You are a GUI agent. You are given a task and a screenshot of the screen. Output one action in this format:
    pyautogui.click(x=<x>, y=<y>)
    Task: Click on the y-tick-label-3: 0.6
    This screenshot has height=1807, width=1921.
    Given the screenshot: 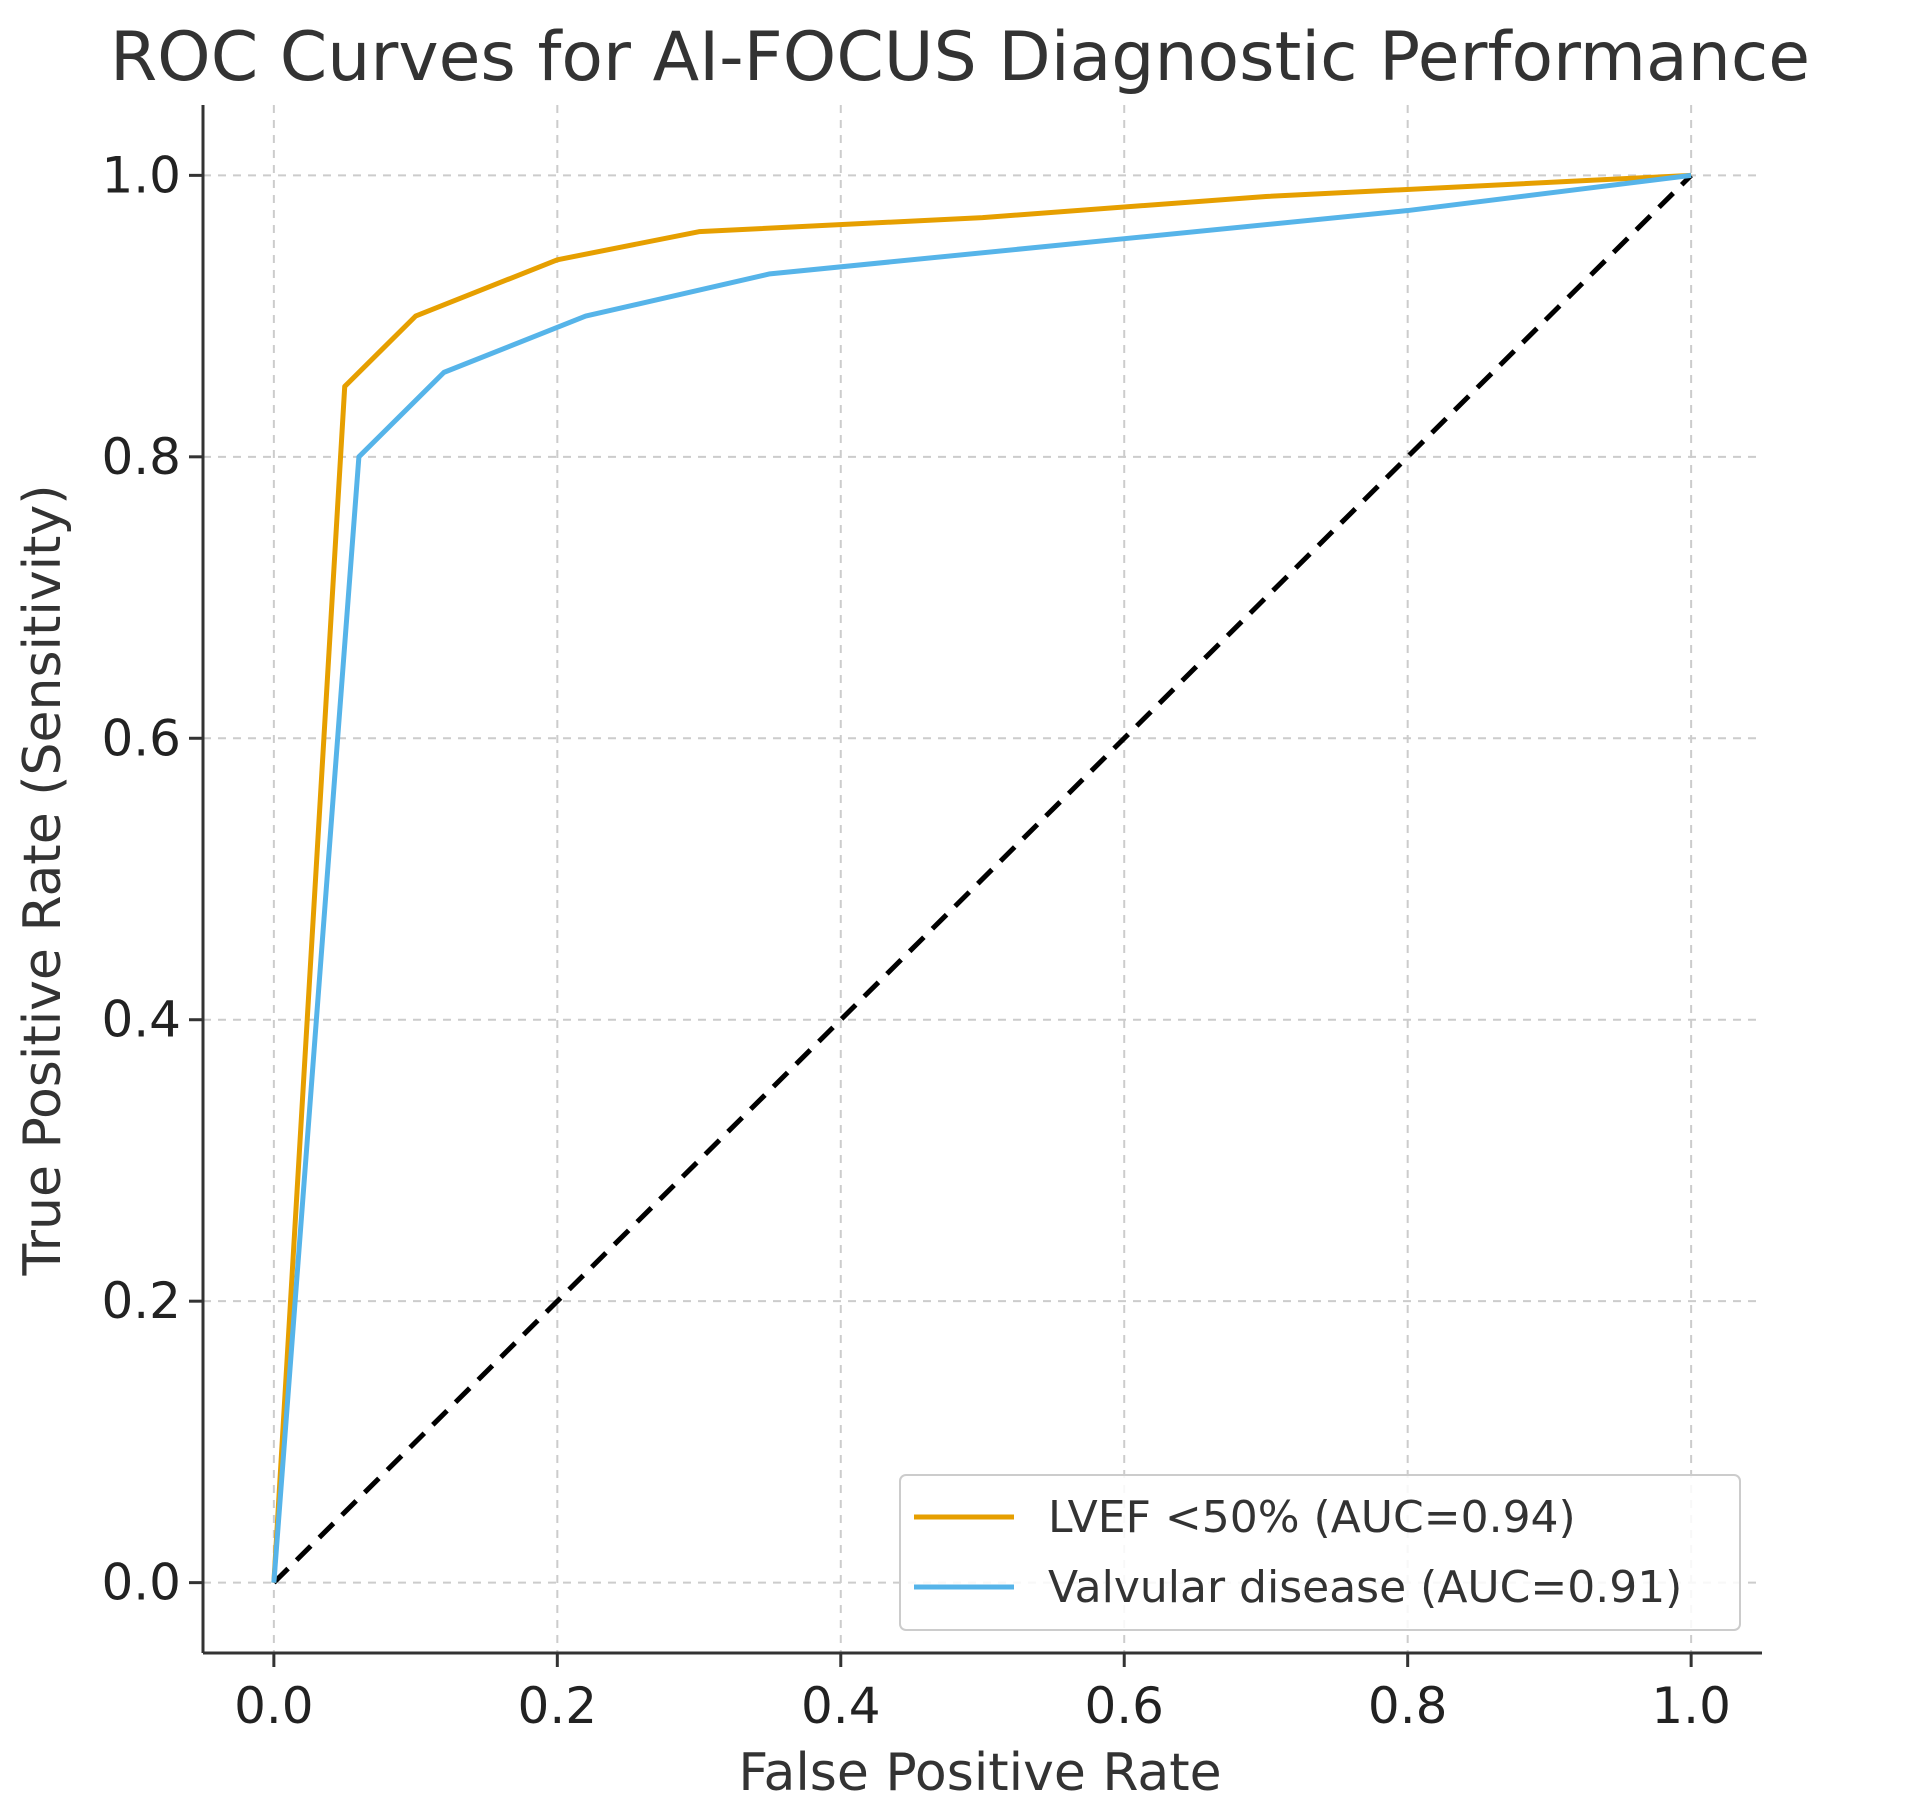 What is the action you would take?
    pyautogui.click(x=141, y=738)
    